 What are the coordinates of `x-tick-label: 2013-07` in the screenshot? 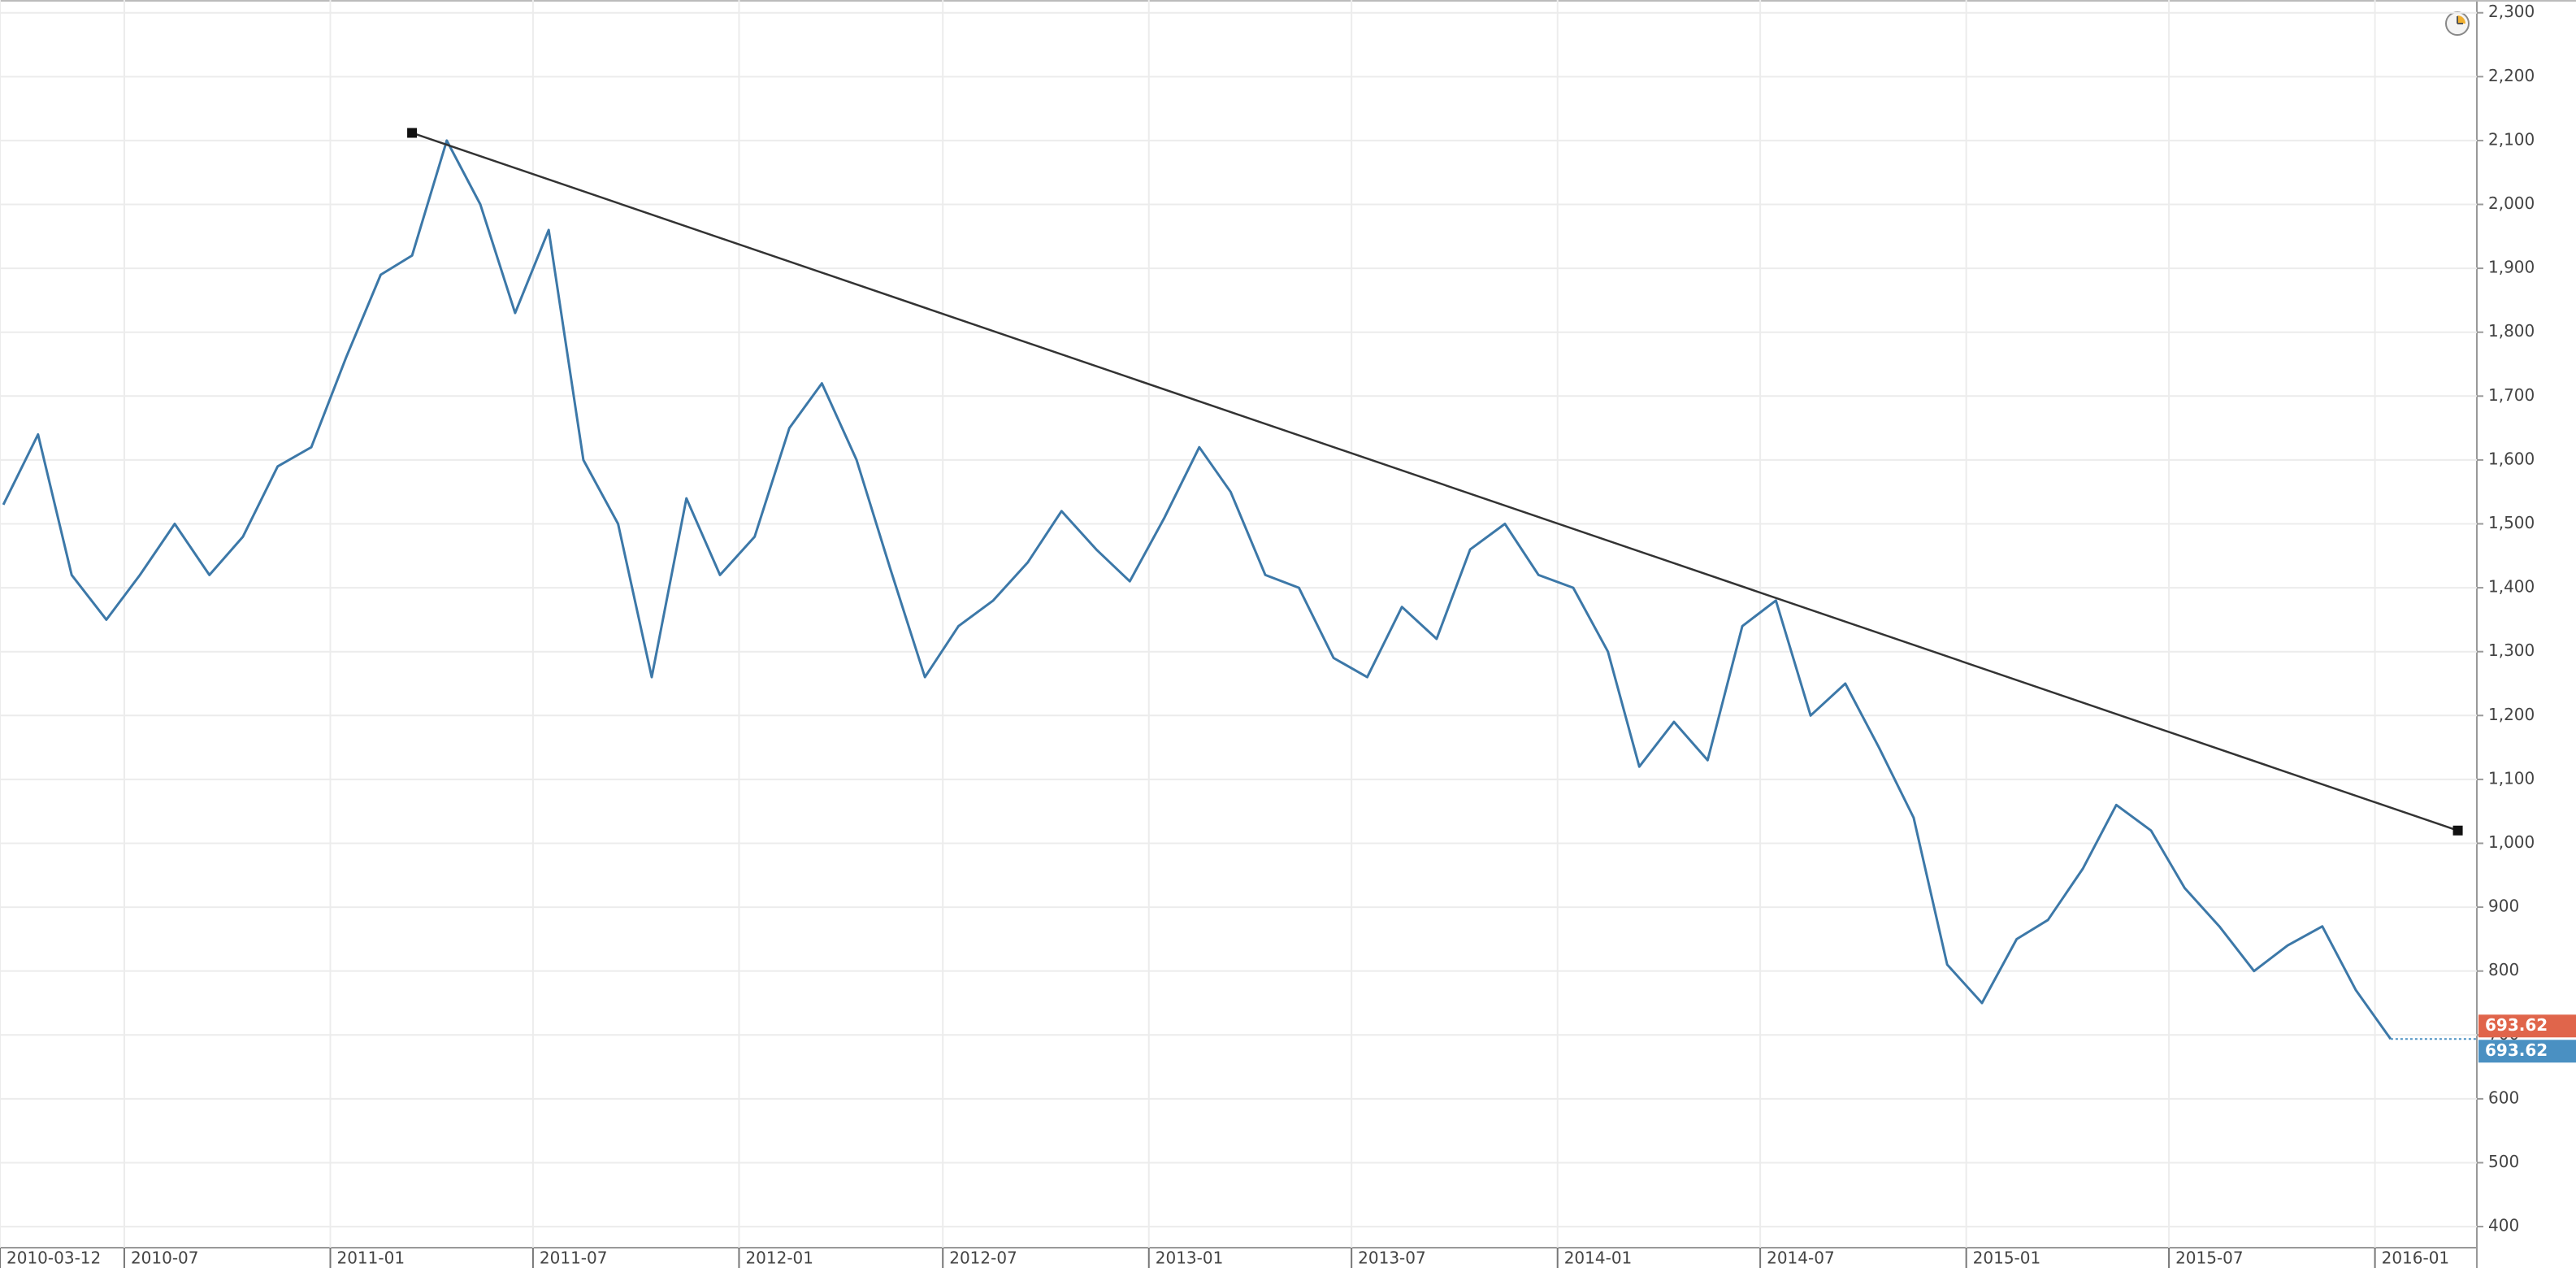 It's located at (1392, 1258).